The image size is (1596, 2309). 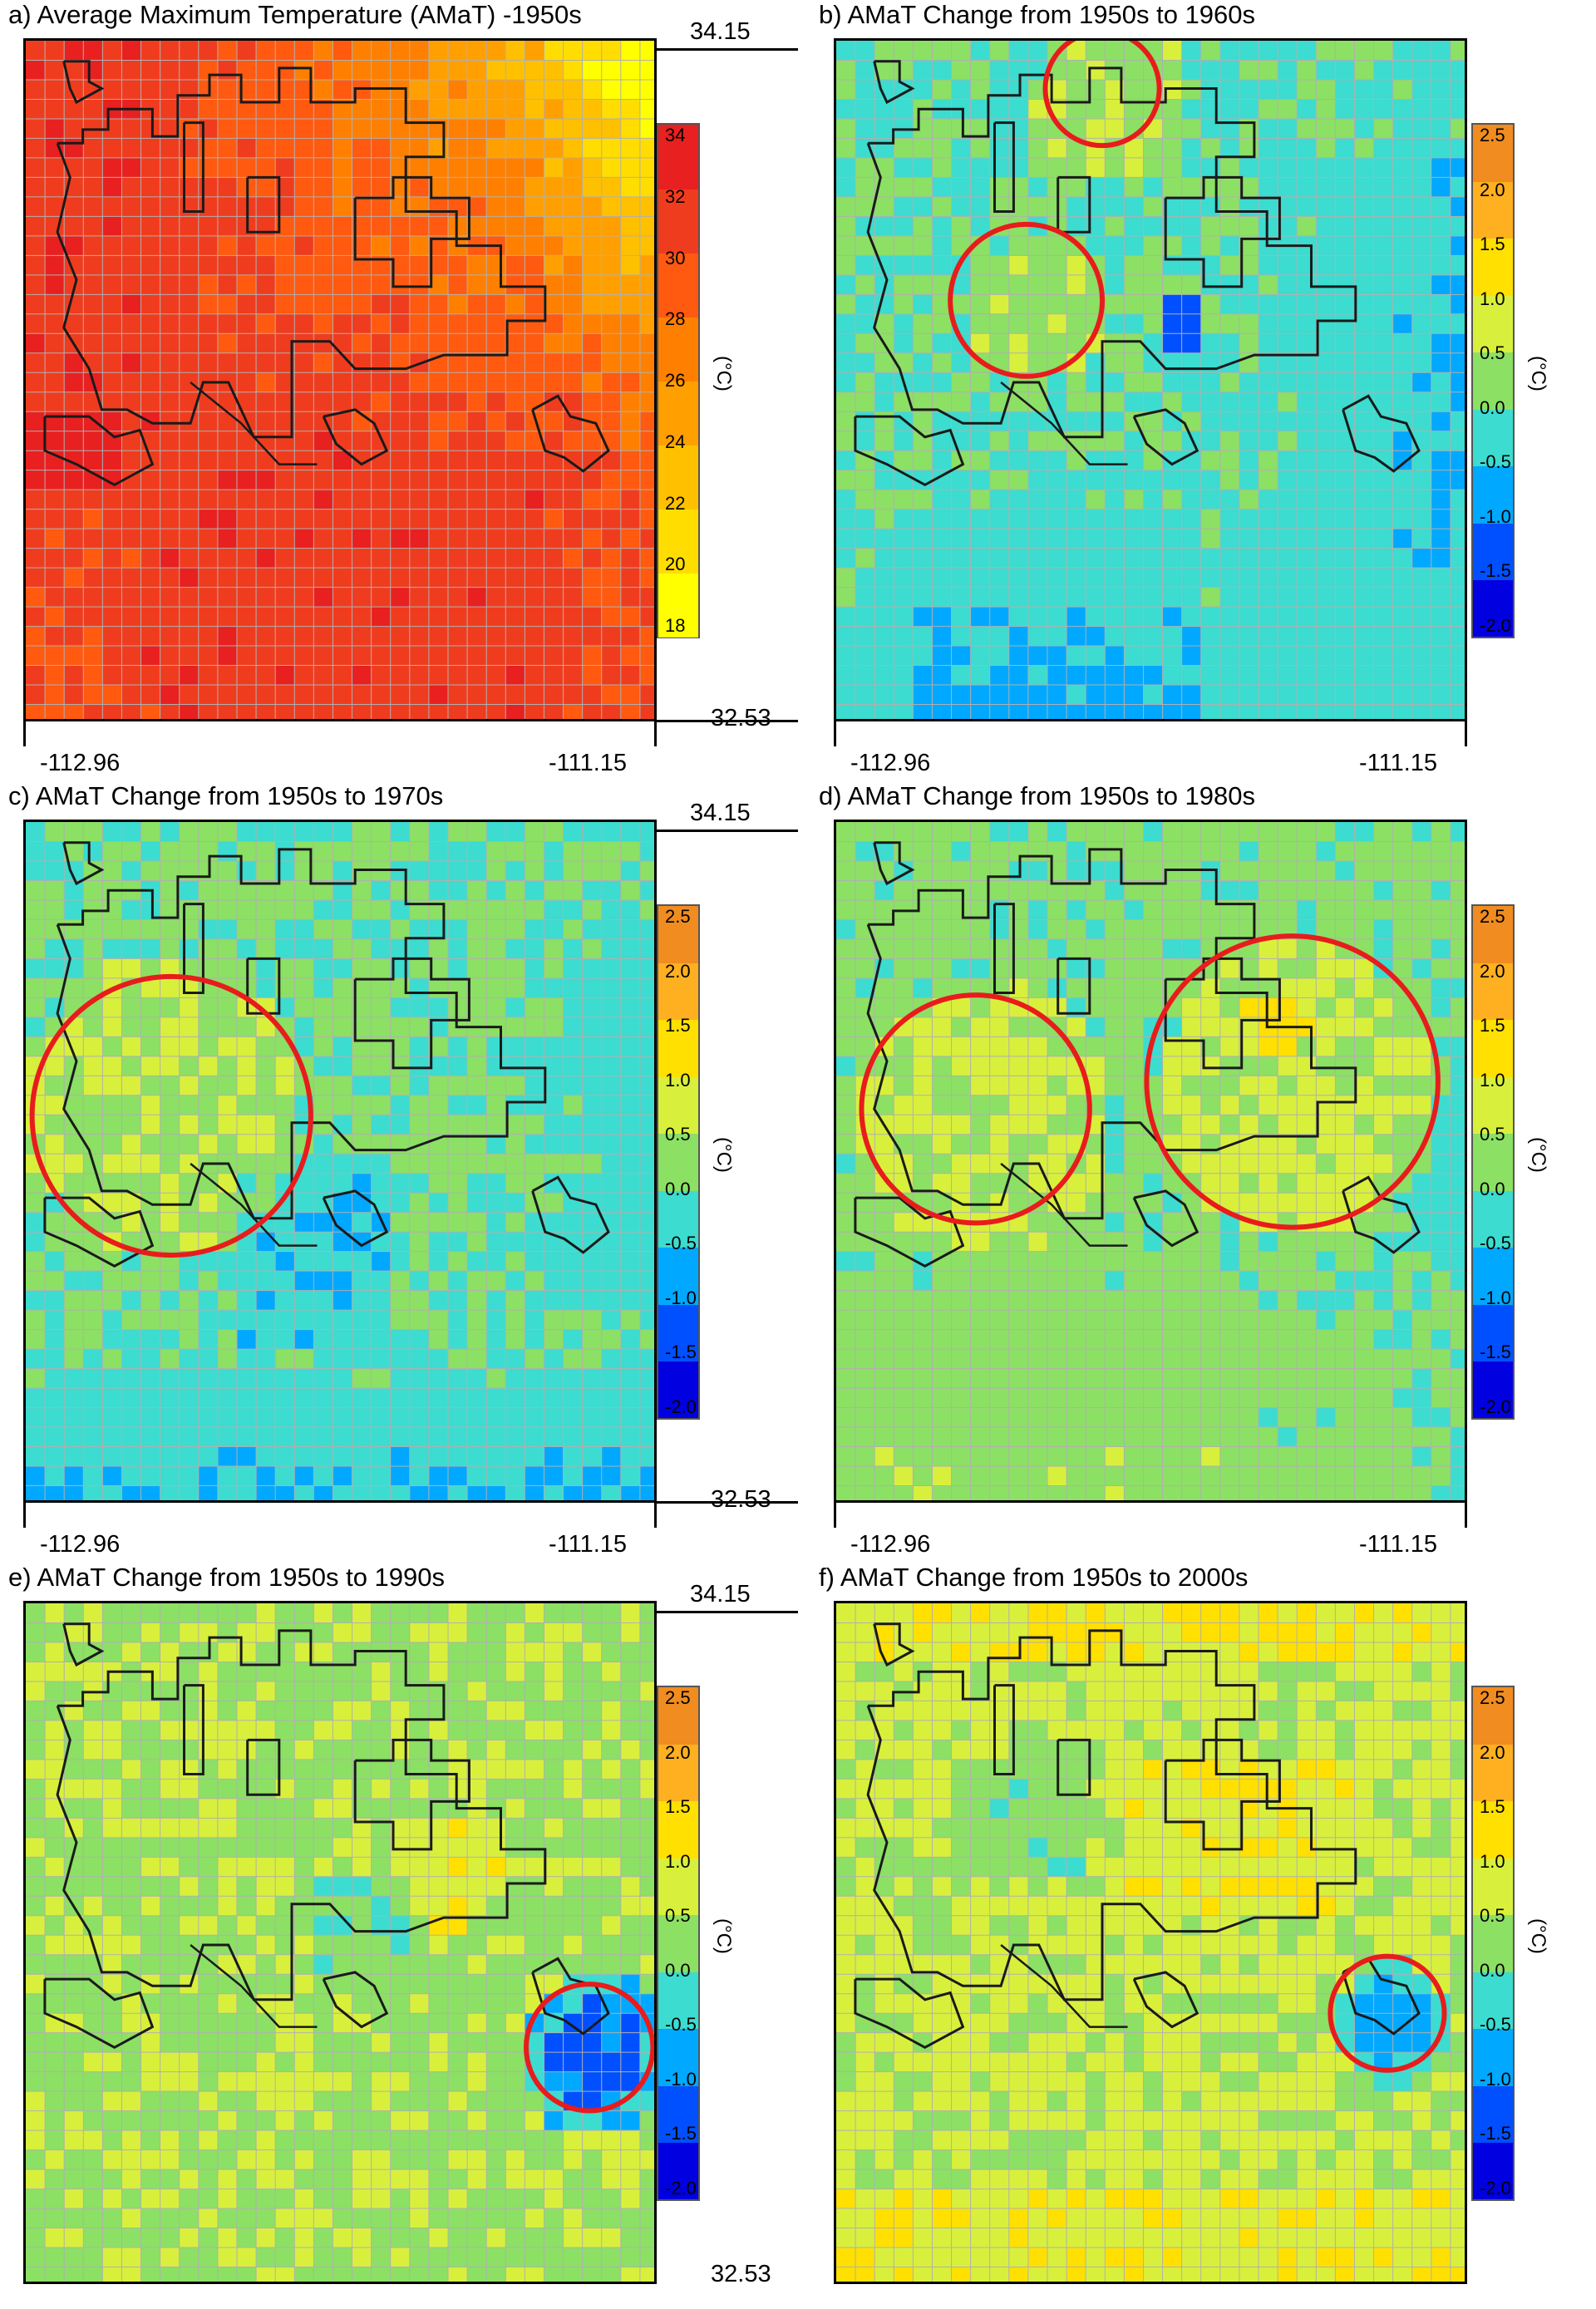 I want to click on heatmap-svg, so click(x=1150, y=380).